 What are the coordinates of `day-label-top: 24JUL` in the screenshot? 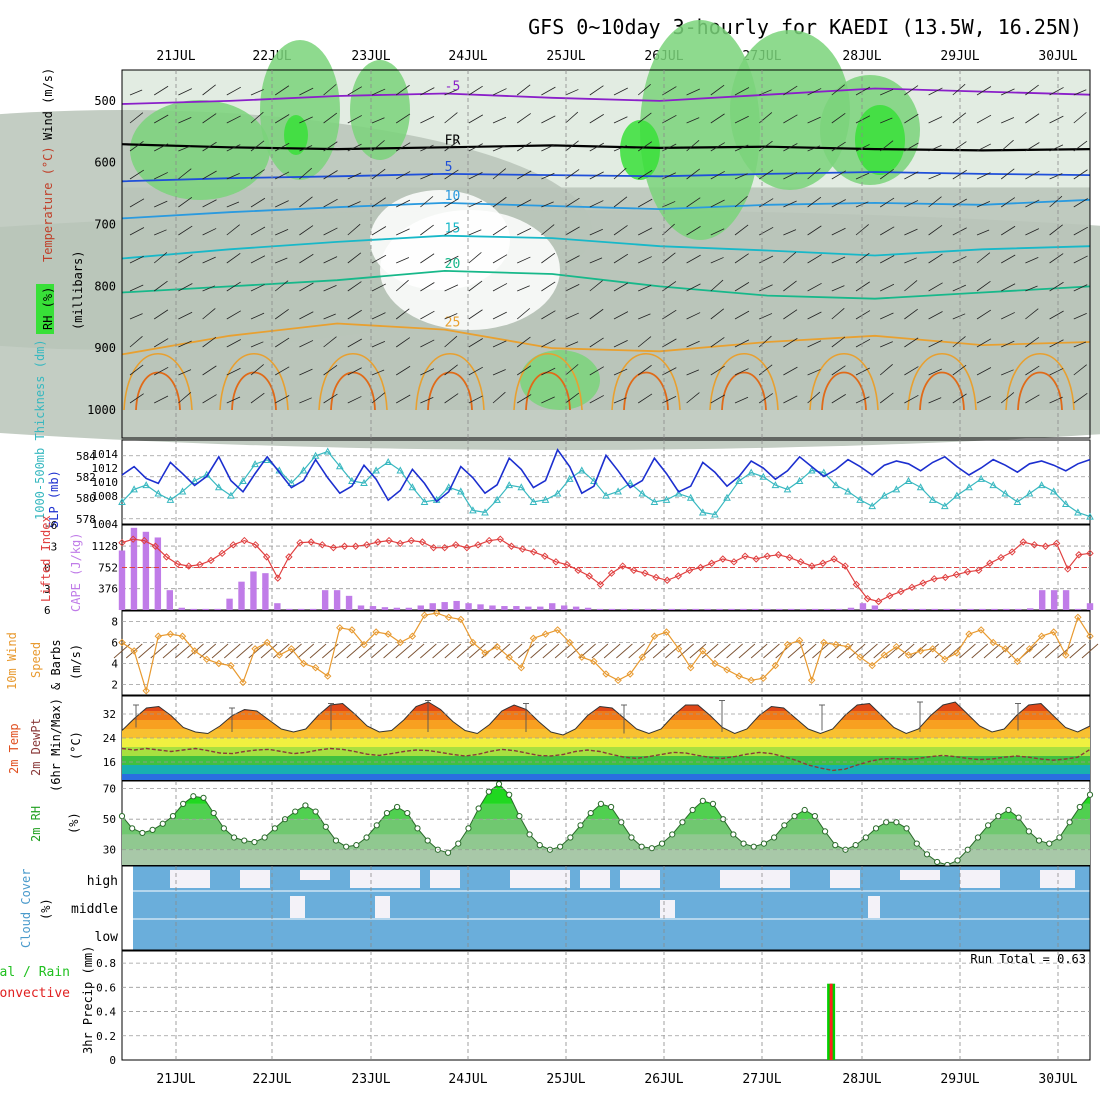 It's located at (467, 56).